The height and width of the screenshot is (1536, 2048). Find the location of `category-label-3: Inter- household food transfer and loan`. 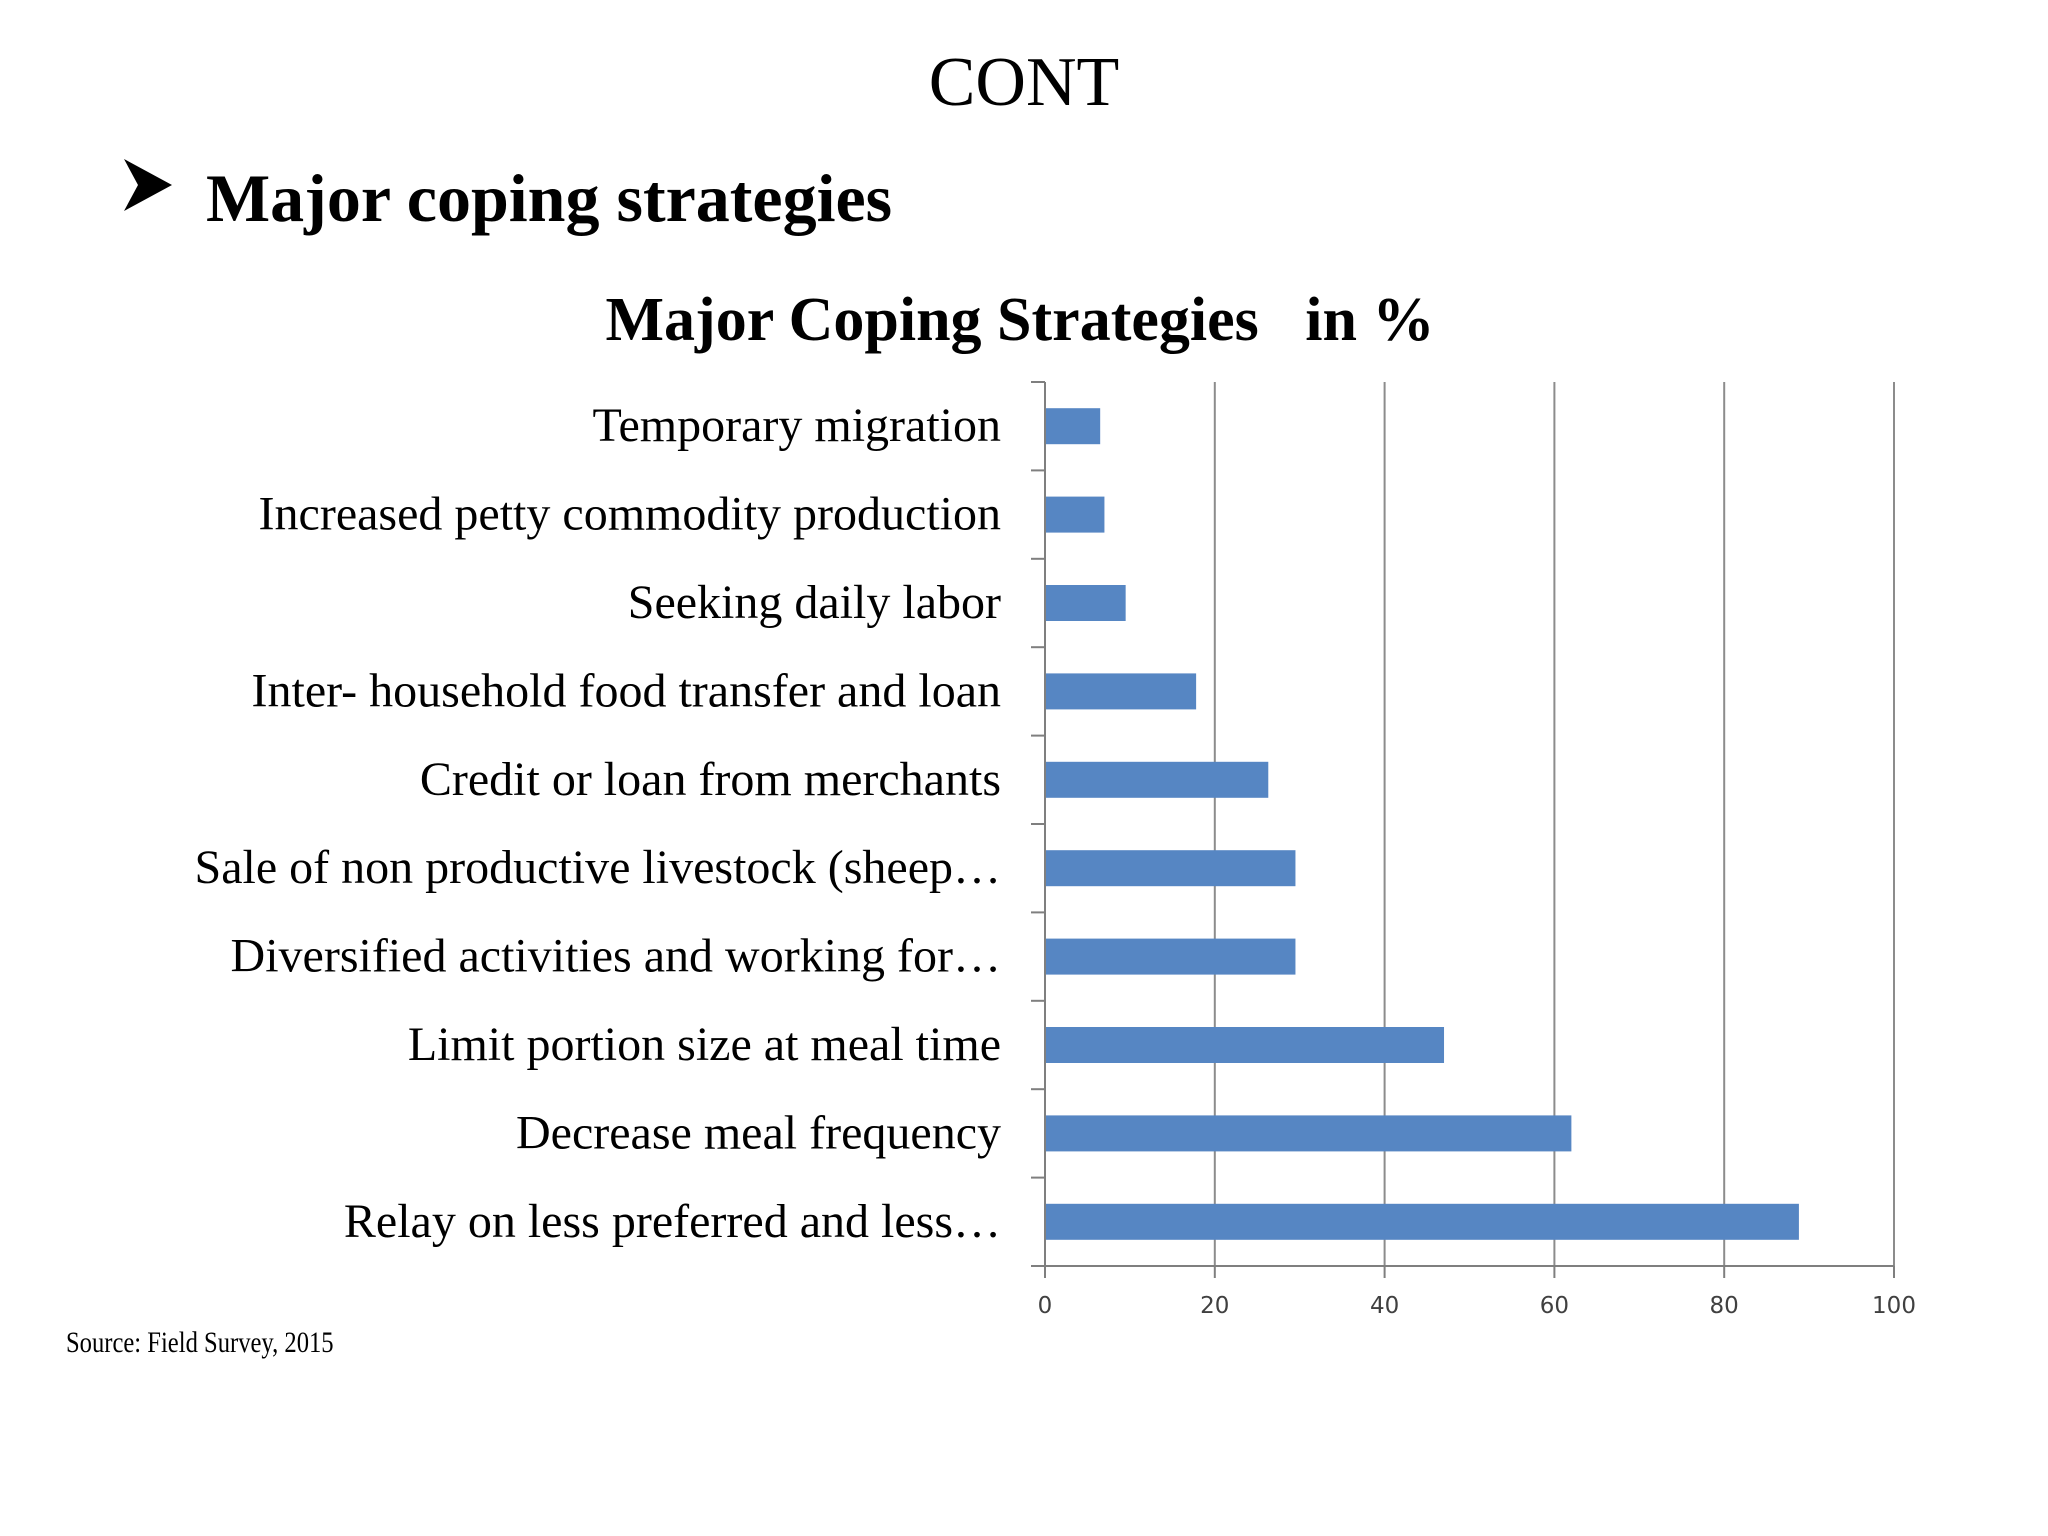

category-label-3: Inter- household food transfer and loan is located at coordinates (626, 690).